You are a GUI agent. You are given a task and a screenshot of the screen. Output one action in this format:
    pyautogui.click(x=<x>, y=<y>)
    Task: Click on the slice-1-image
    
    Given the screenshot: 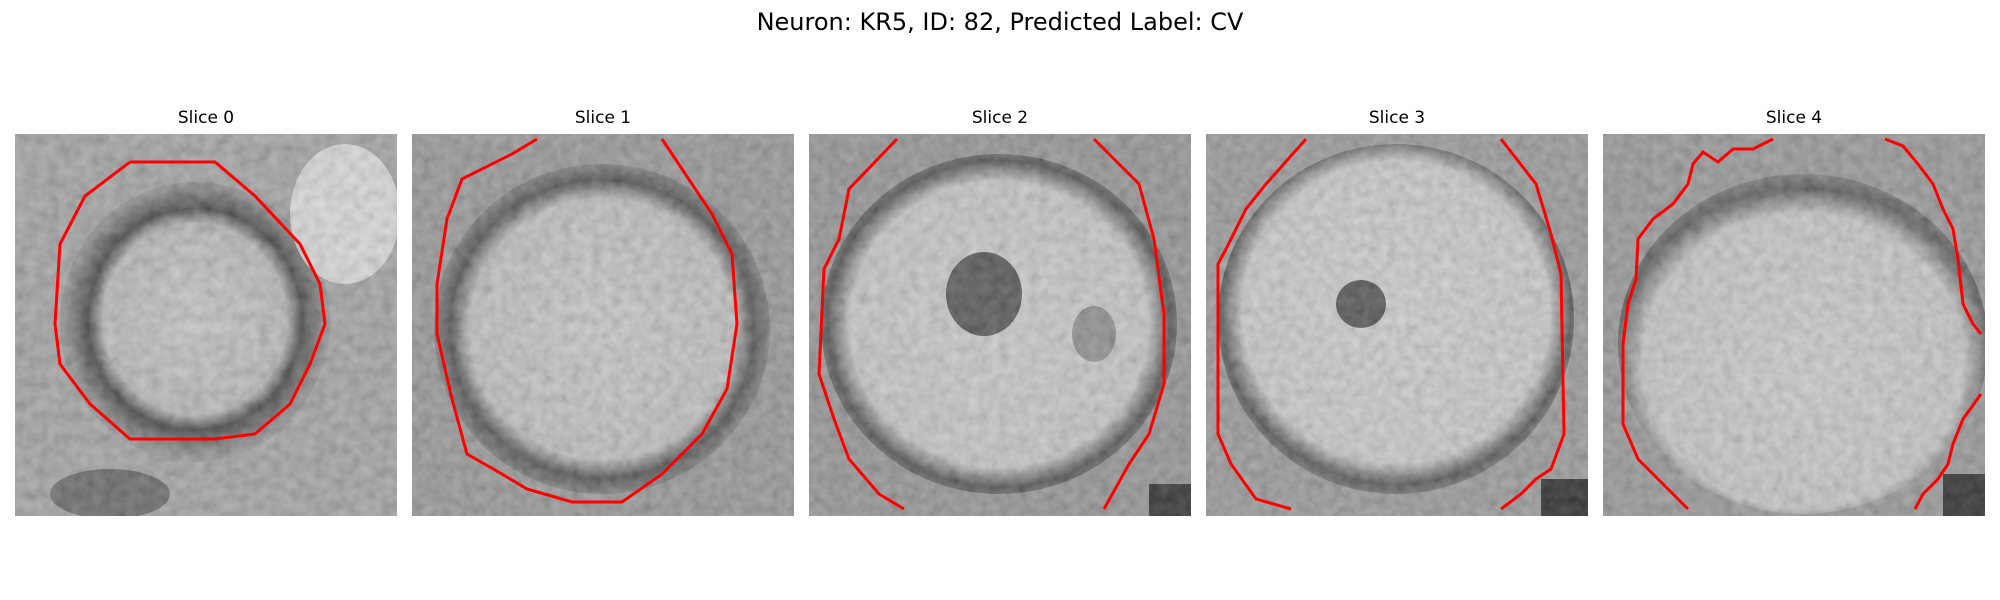 What is the action you would take?
    pyautogui.click(x=603, y=325)
    